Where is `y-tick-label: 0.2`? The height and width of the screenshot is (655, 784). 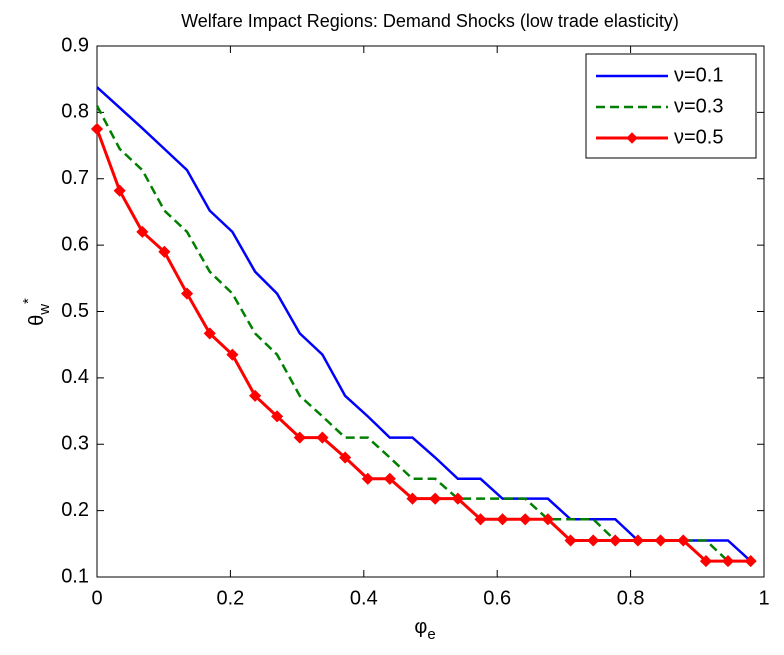
y-tick-label: 0.2 is located at coordinates (75, 510).